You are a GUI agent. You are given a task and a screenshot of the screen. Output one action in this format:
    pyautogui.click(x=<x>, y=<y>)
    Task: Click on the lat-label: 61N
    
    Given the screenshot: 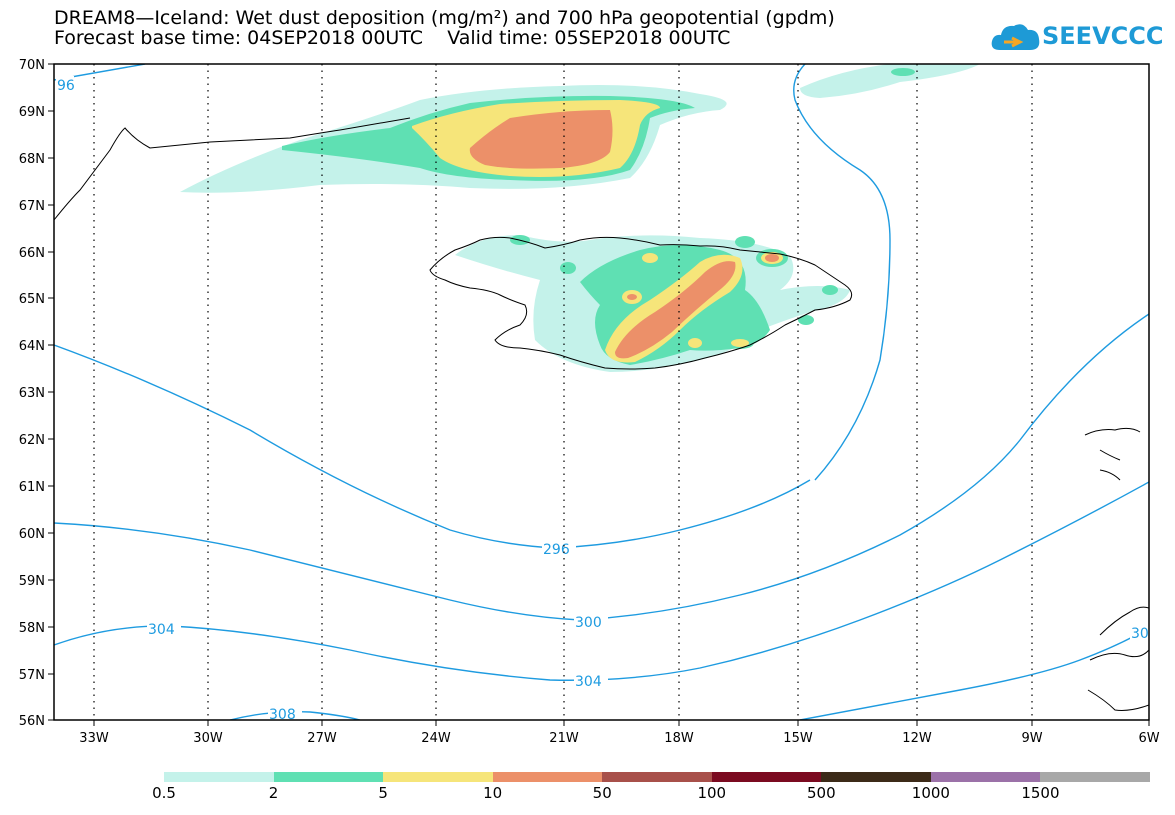 What is the action you would take?
    pyautogui.click(x=32, y=487)
    